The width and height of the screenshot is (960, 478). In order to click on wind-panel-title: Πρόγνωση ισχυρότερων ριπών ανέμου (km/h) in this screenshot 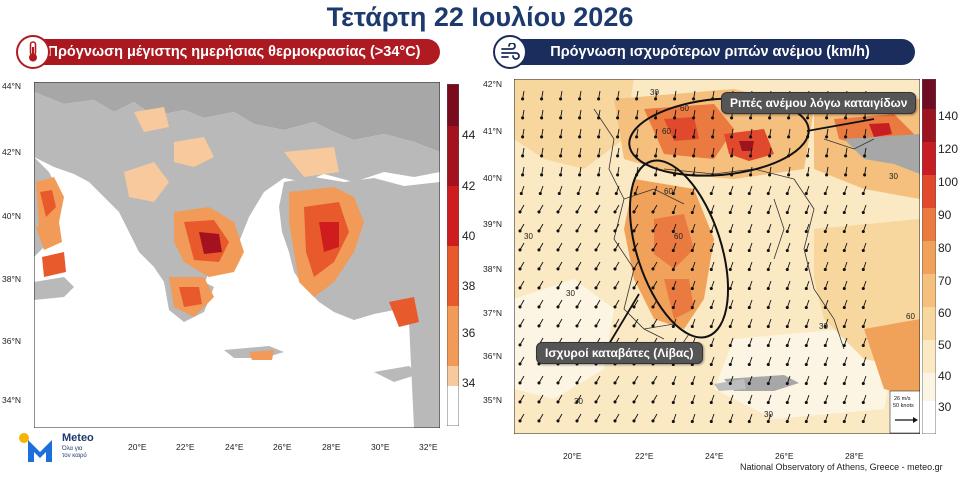, I will do `click(710, 52)`.